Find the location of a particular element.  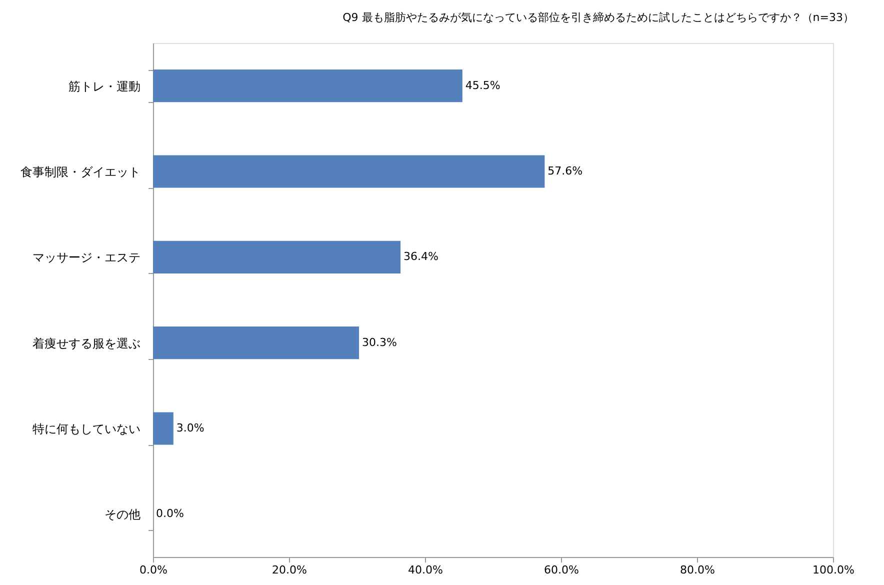

y-tick-label: 特に何もしていない is located at coordinates (86, 429).